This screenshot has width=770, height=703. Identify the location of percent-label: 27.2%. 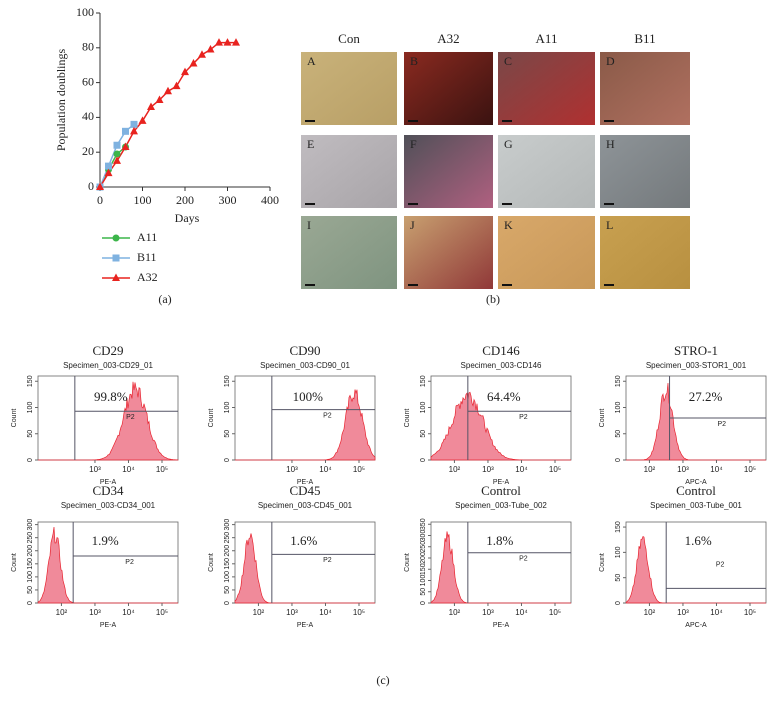
(706, 396).